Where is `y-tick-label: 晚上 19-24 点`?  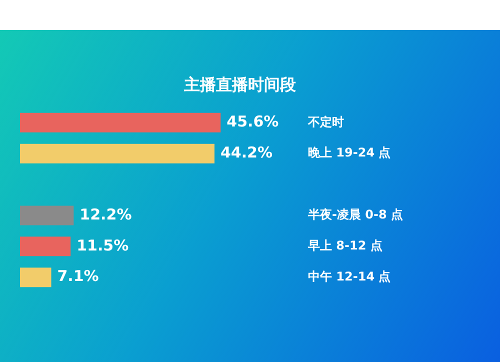 y-tick-label: 晚上 19-24 点 is located at coordinates (349, 153).